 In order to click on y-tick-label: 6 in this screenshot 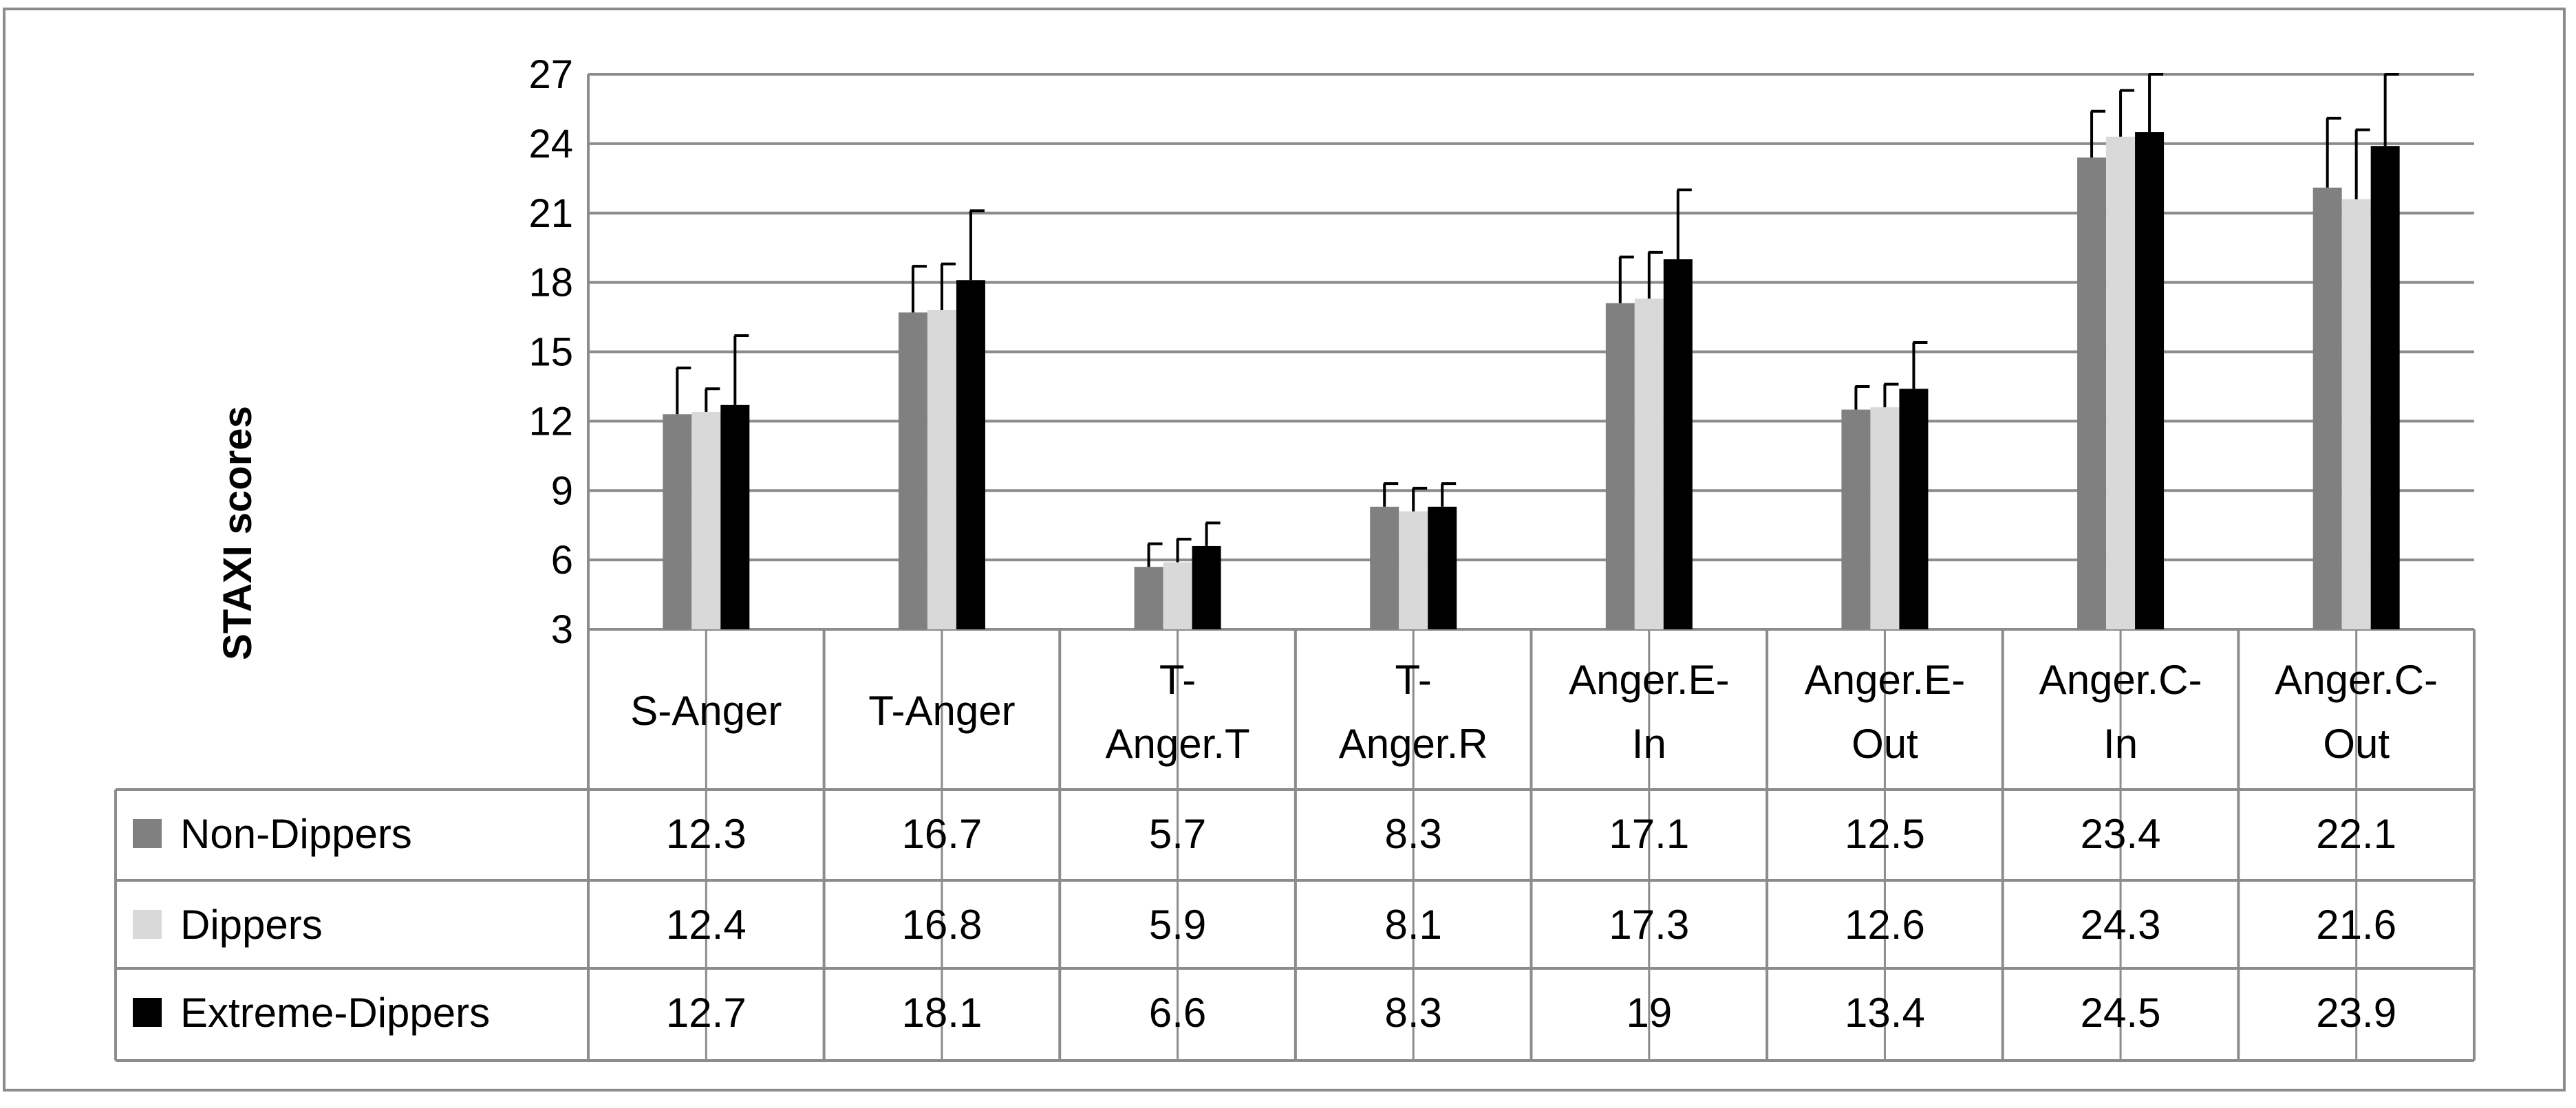, I will do `click(562, 560)`.